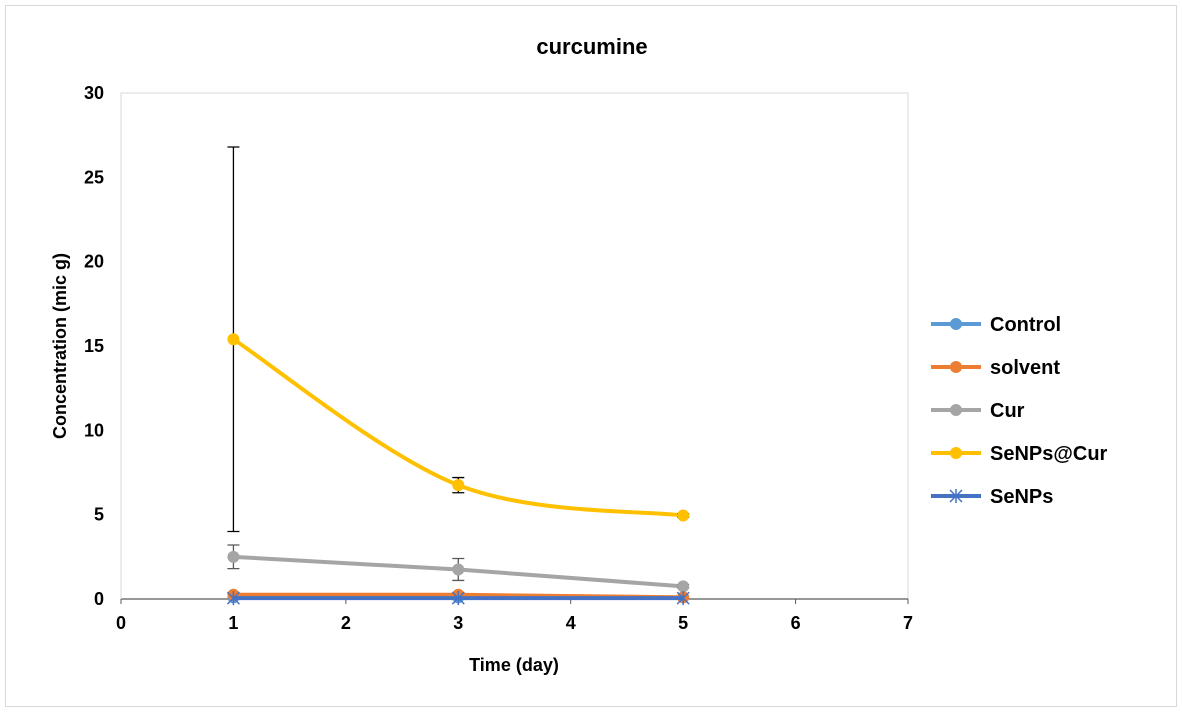 This screenshot has height=712, width=1182. What do you see at coordinates (94, 93) in the screenshot?
I see `y-tick-label: 30` at bounding box center [94, 93].